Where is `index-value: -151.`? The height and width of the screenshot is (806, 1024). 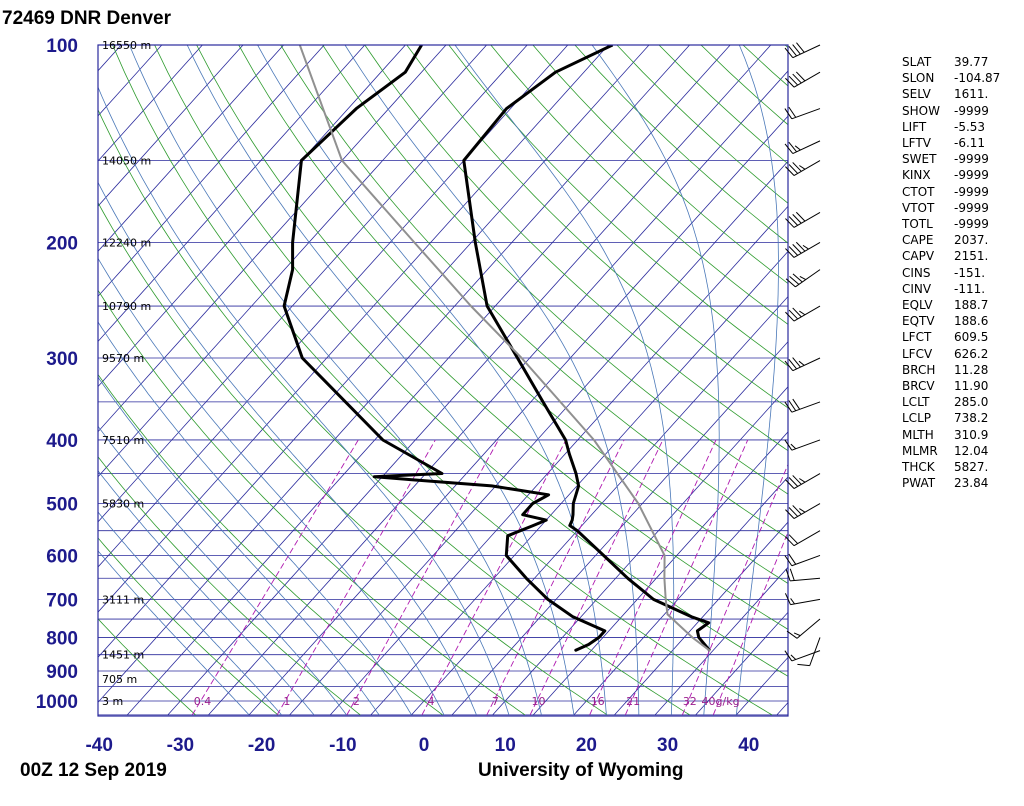
index-value: -151. is located at coordinates (970, 272).